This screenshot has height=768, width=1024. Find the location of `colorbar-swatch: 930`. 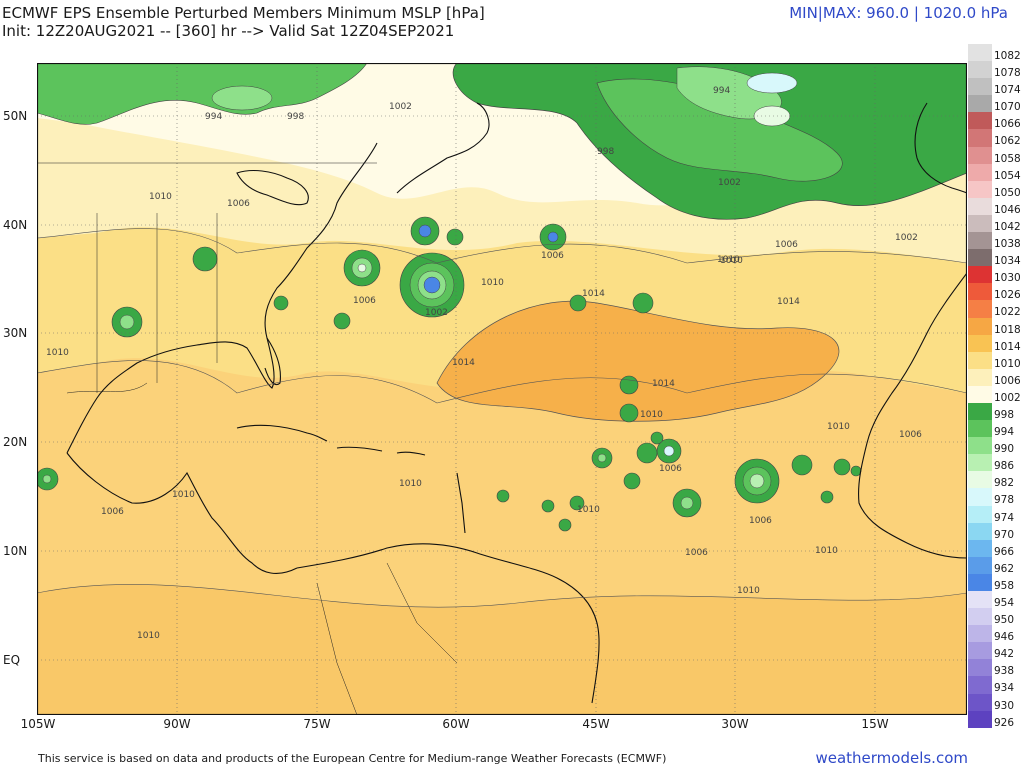

colorbar-swatch: 930 is located at coordinates (991, 702).